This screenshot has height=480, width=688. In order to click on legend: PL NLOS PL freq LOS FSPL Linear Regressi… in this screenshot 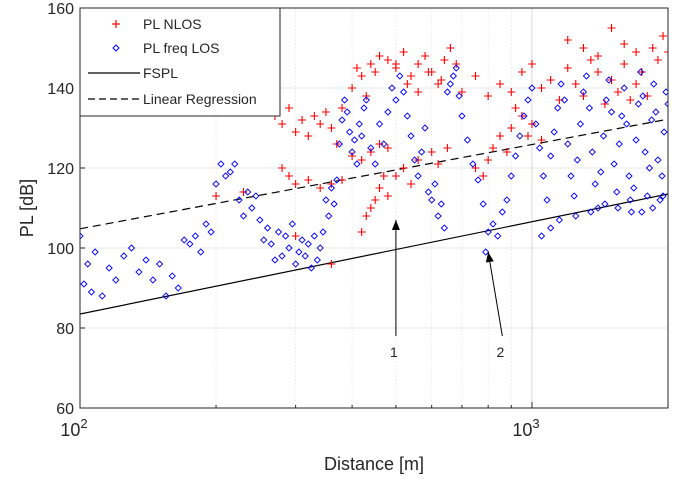, I will do `click(180, 62)`.